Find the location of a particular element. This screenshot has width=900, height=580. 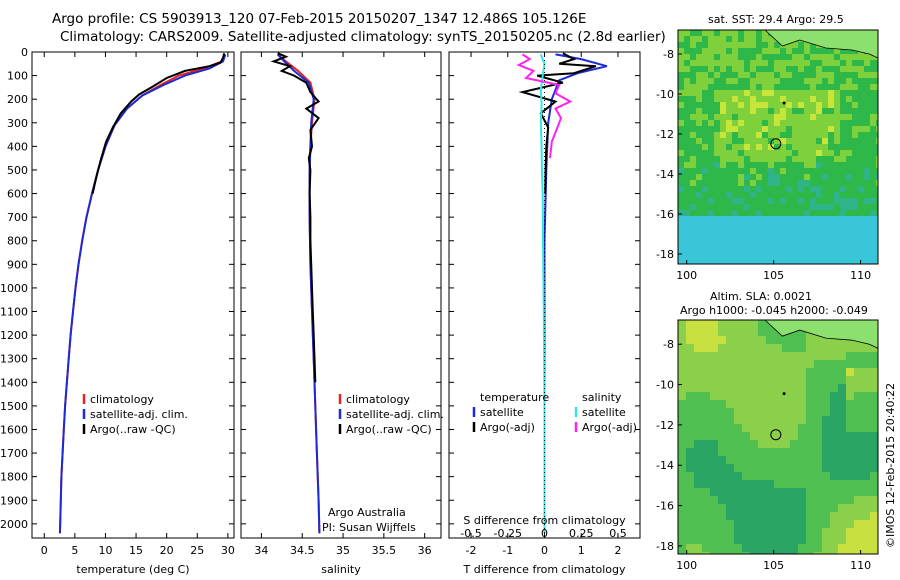

x-tick-label: 20 is located at coordinates (167, 550).